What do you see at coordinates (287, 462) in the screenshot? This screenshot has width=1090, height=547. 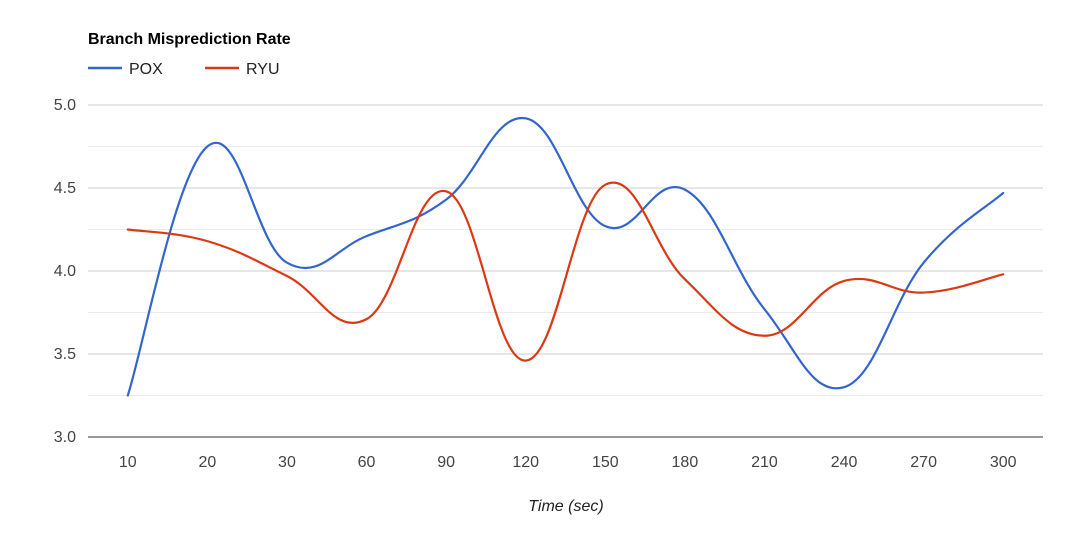 I see `x-tick-label: 30` at bounding box center [287, 462].